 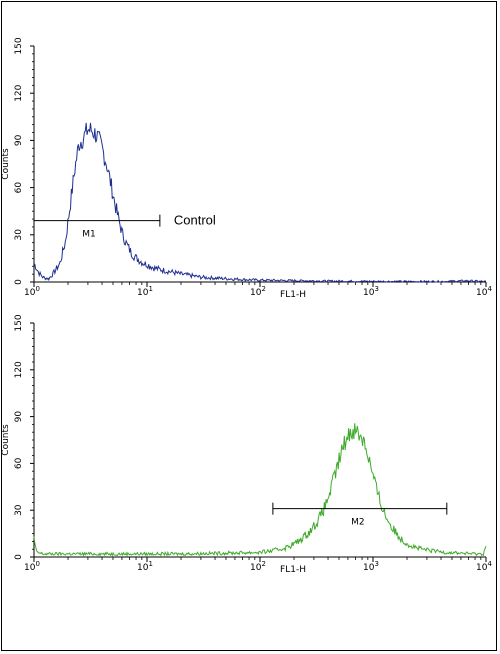 What do you see at coordinates (358, 523) in the screenshot?
I see `gate-marker-label: M2` at bounding box center [358, 523].